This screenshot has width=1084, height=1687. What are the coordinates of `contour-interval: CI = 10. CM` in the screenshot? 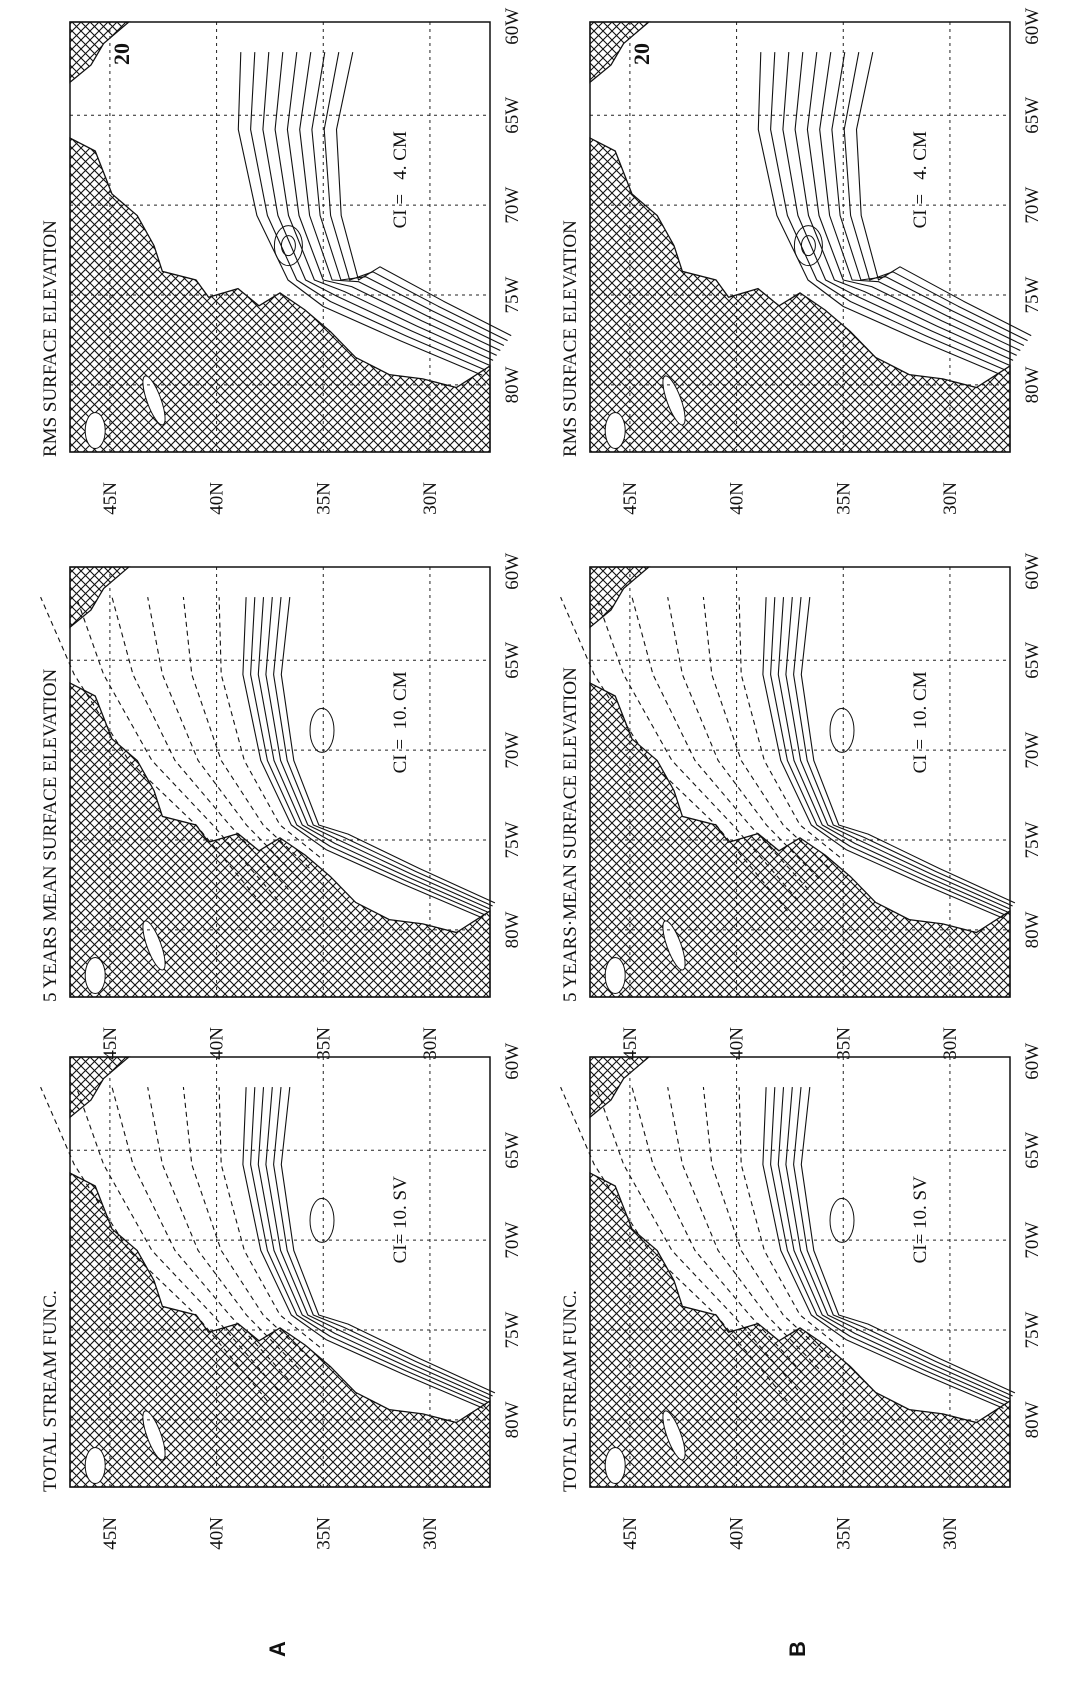 It's located at (920, 722).